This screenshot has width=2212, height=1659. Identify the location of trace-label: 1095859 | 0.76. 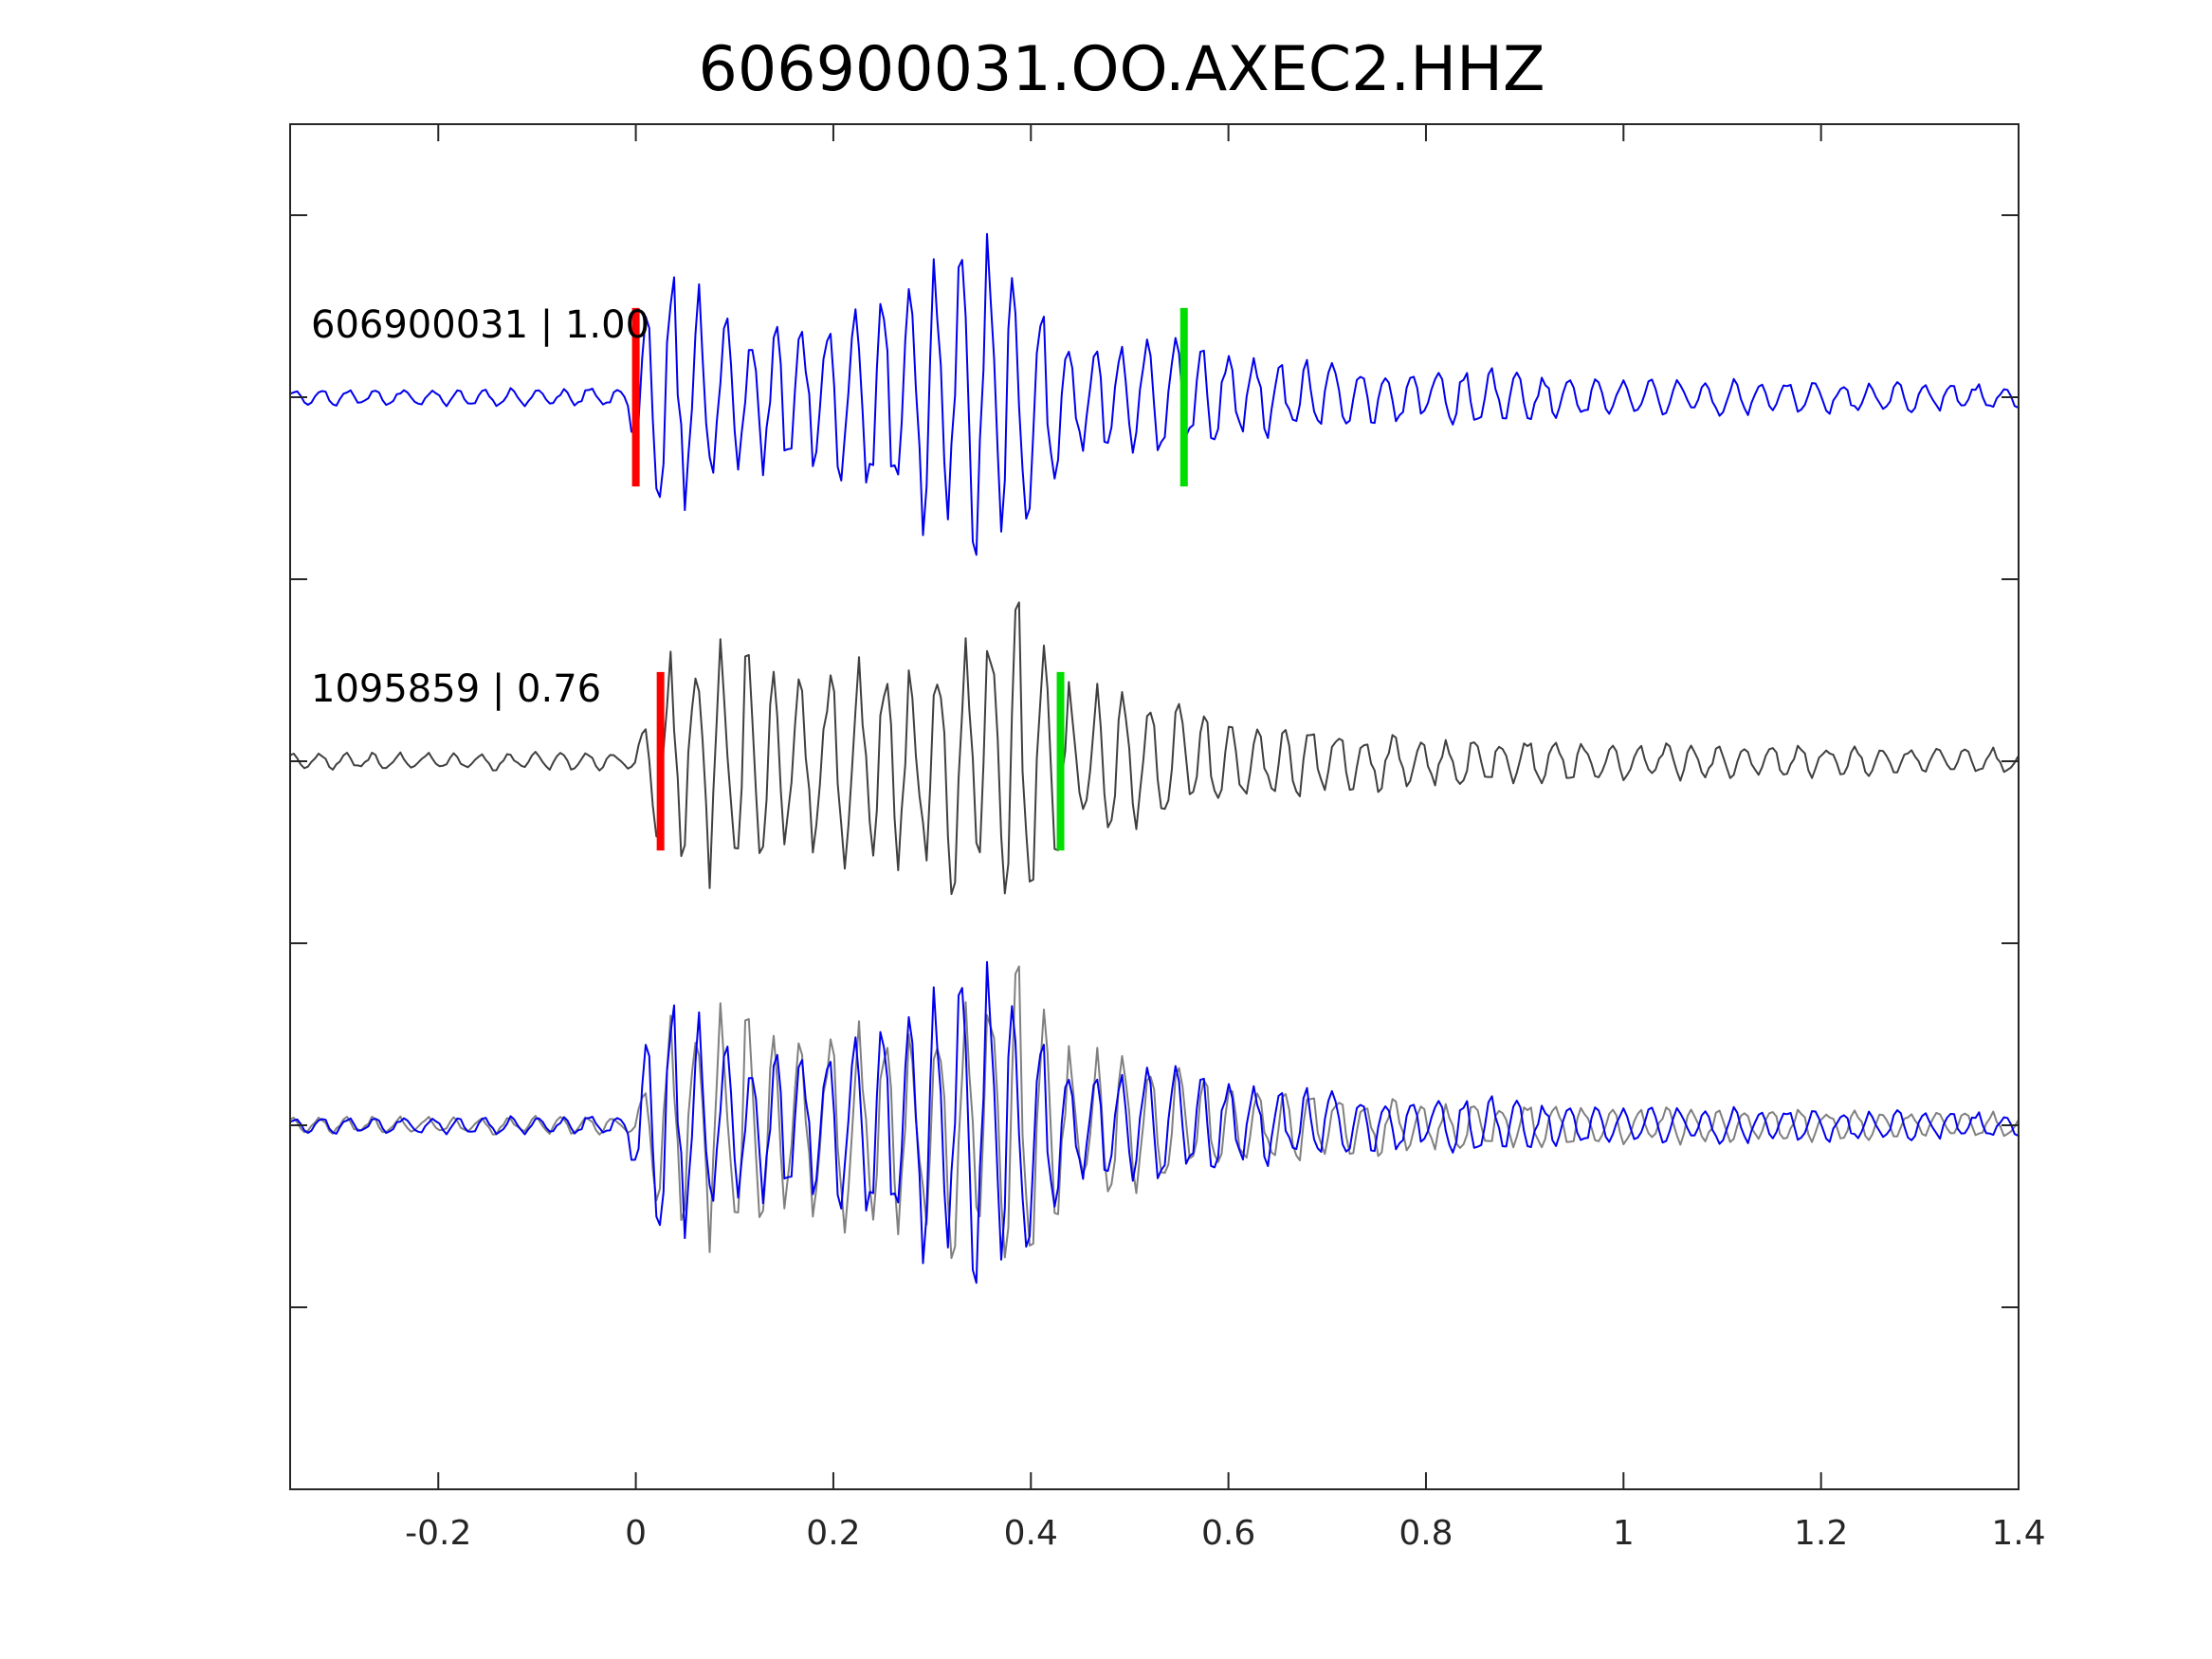
(456, 689).